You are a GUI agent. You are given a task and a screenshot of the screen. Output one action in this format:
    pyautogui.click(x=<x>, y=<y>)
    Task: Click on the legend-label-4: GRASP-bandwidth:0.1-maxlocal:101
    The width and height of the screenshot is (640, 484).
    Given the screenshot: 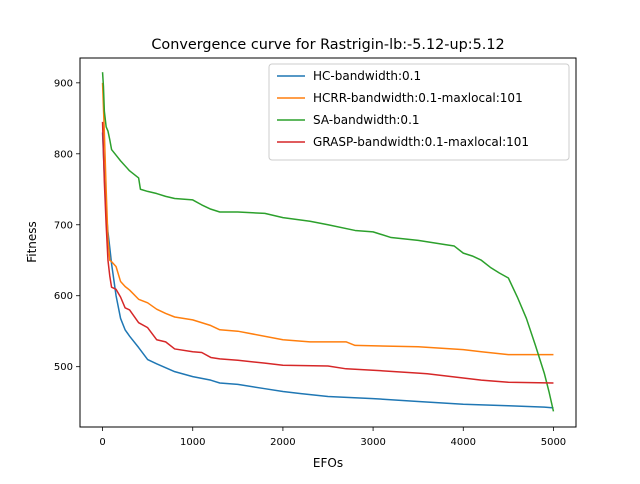 What is the action you would take?
    pyautogui.click(x=421, y=142)
    